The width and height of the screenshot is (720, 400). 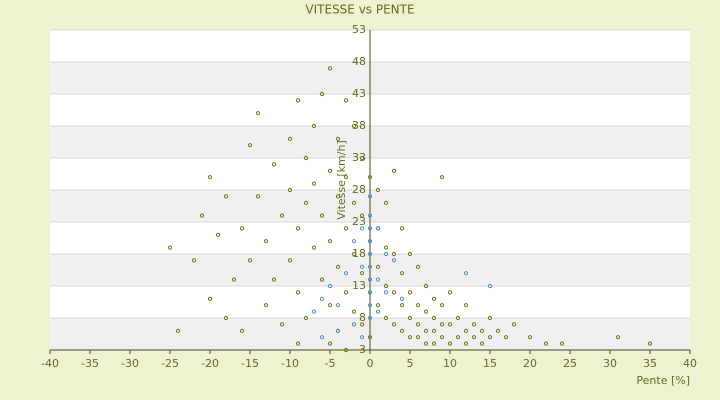 I want to click on x-tick-label: -10, so click(x=290, y=363).